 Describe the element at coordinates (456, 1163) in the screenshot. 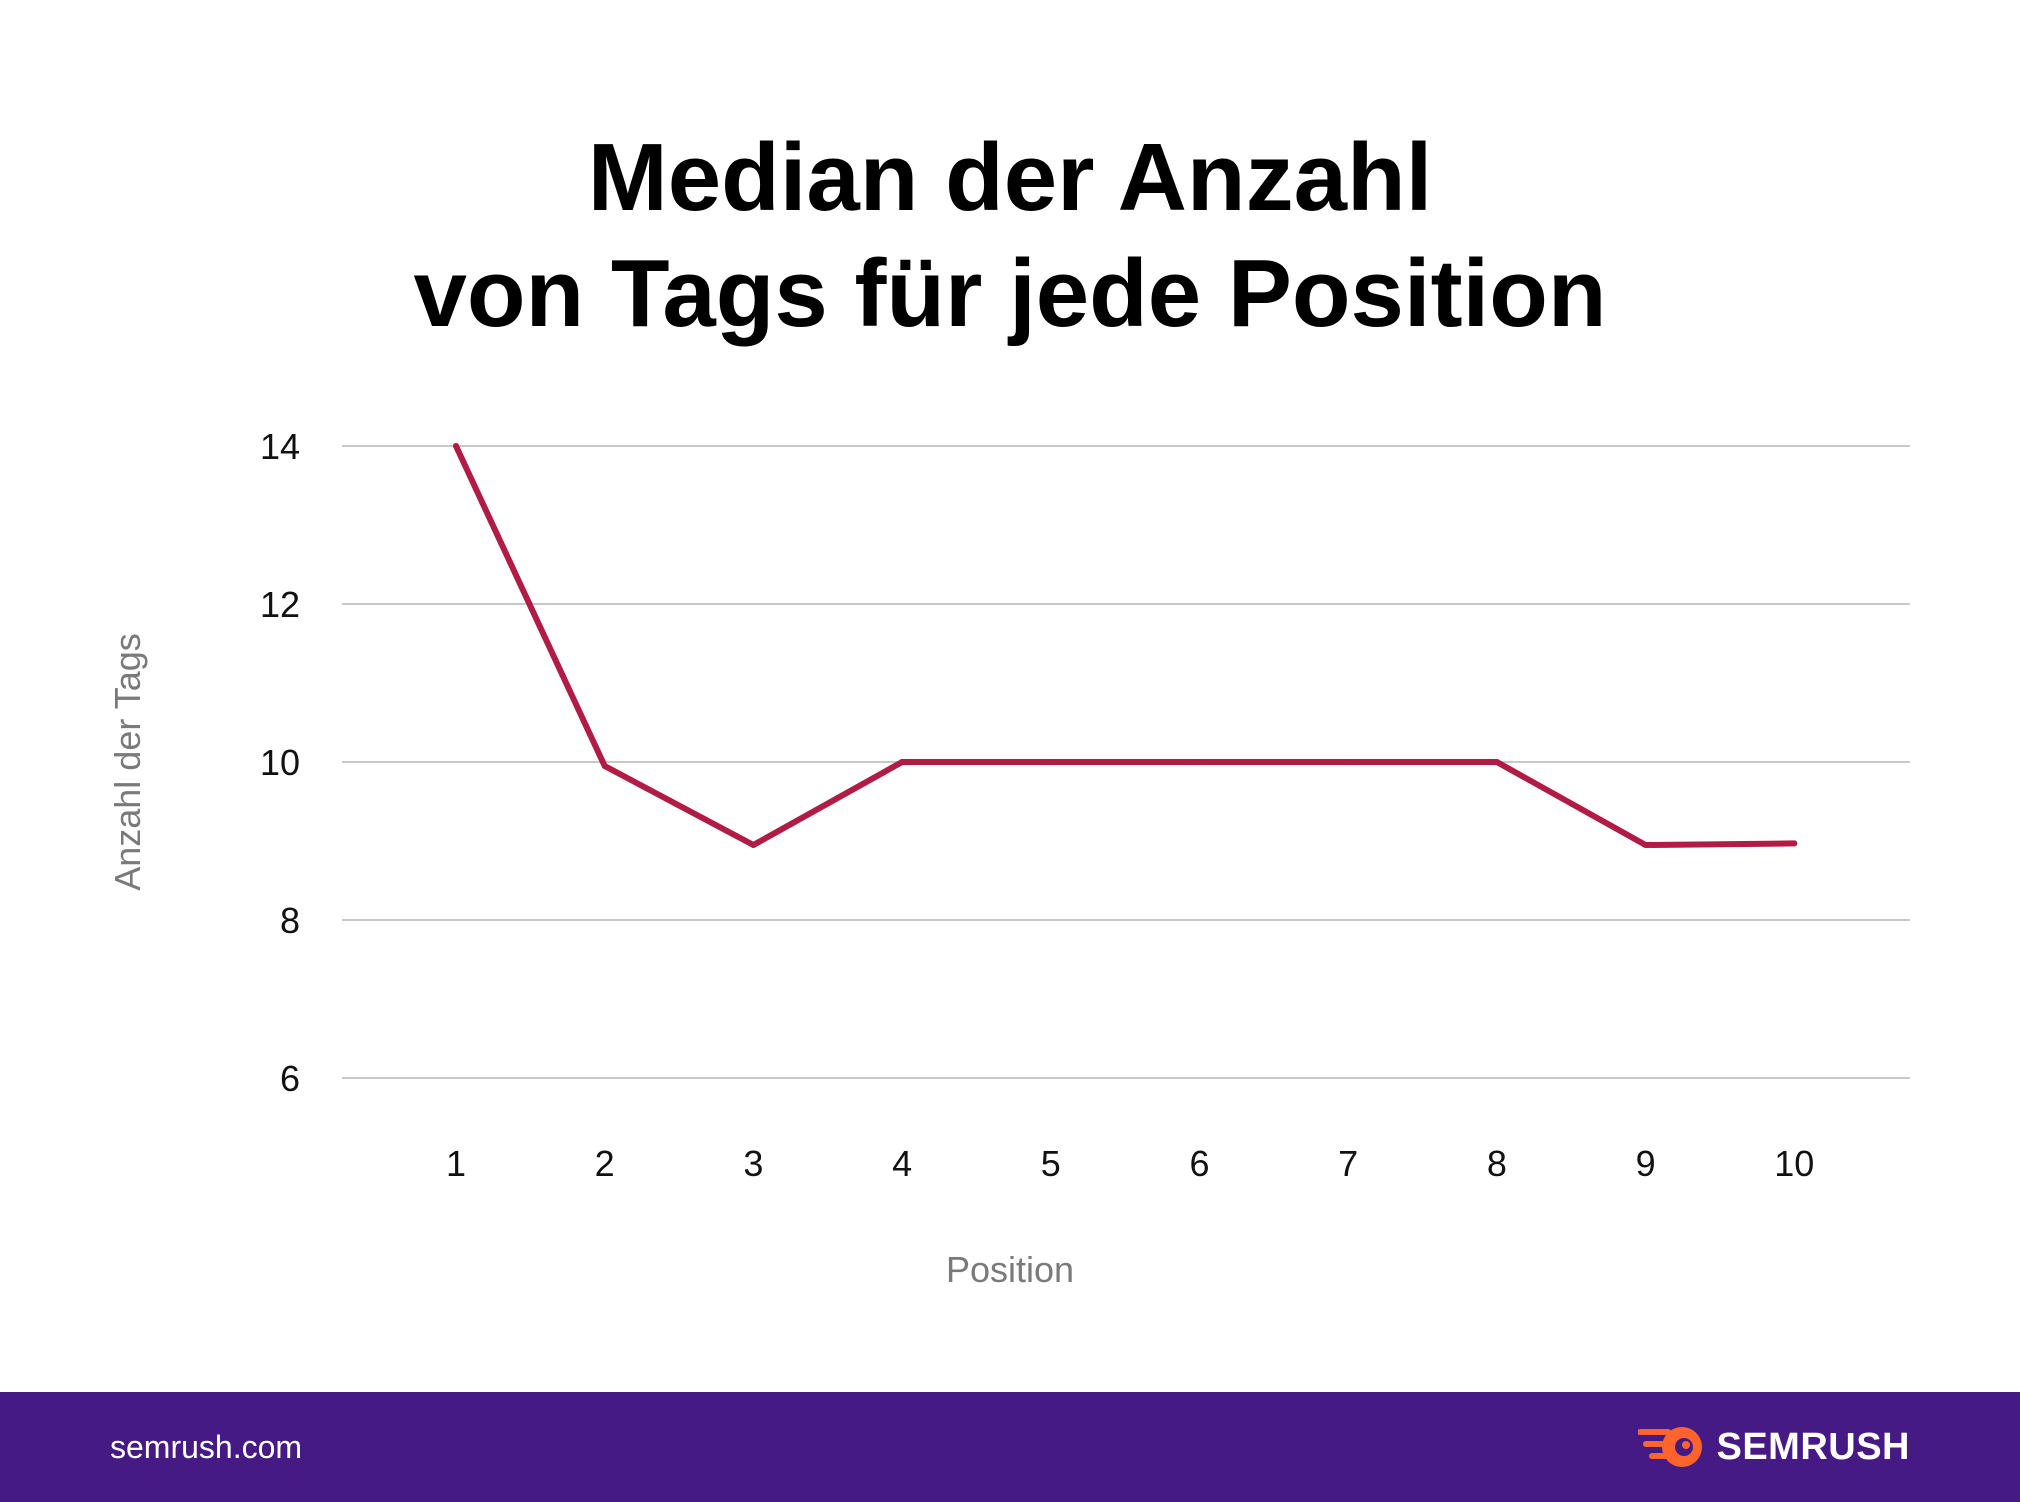

I see `x-tick-label: 1` at that location.